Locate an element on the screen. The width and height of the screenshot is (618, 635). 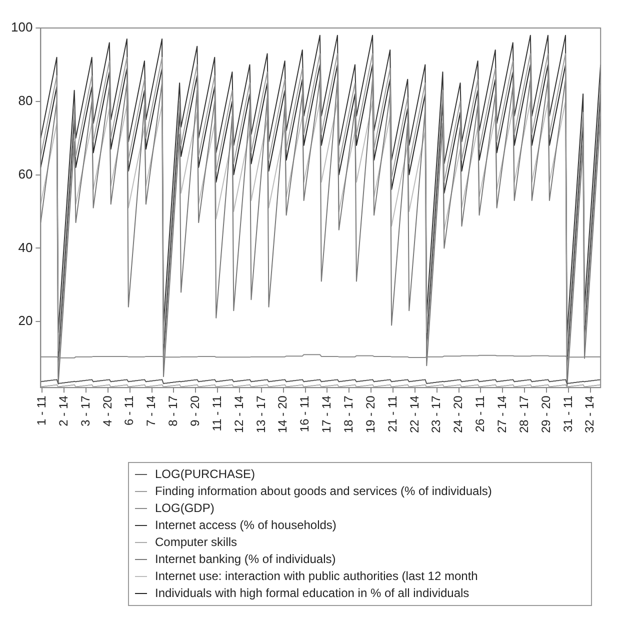
x-tick-label: 32 - 14 is located at coordinates (589, 414).